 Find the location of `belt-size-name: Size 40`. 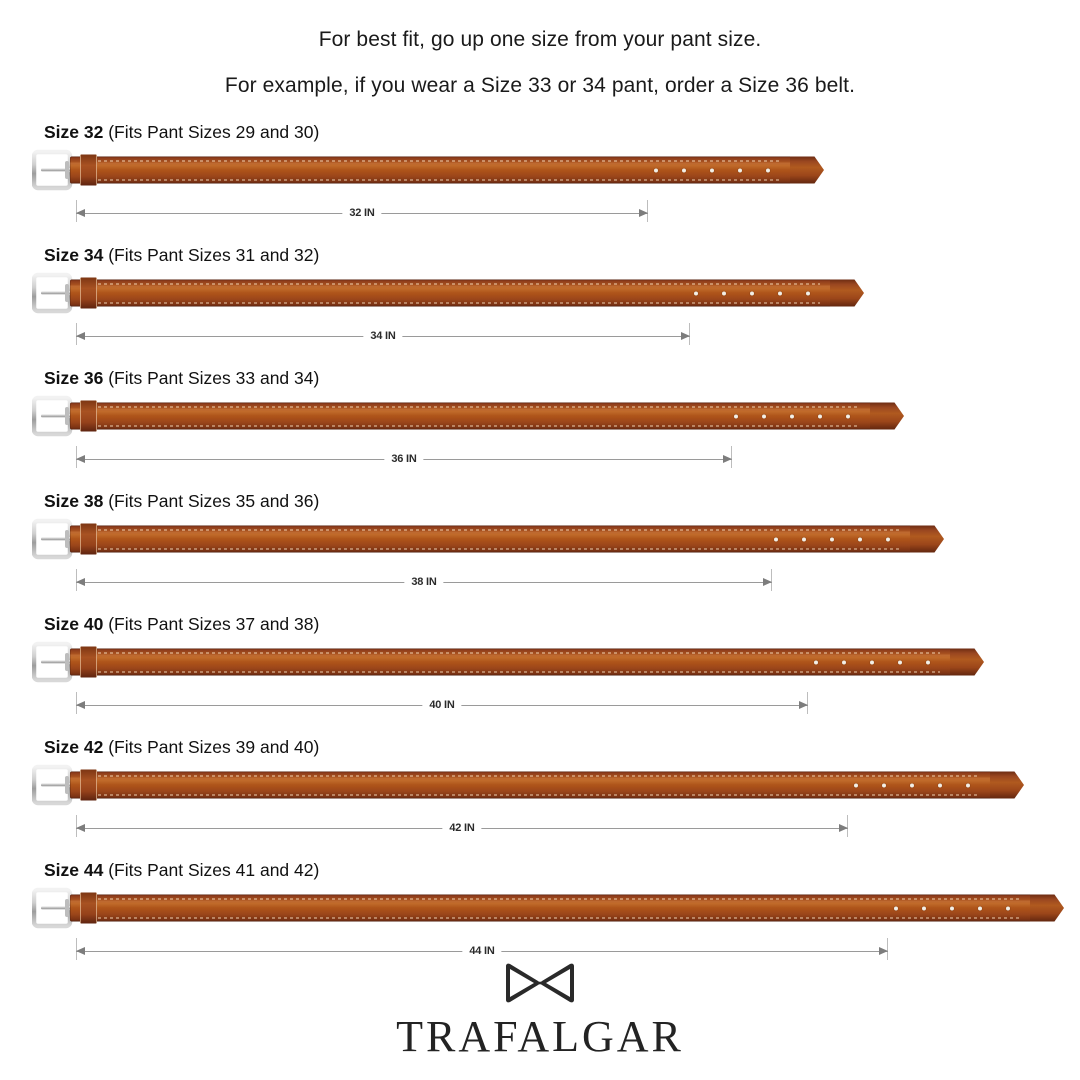

belt-size-name: Size 40 is located at coordinates (74, 624).